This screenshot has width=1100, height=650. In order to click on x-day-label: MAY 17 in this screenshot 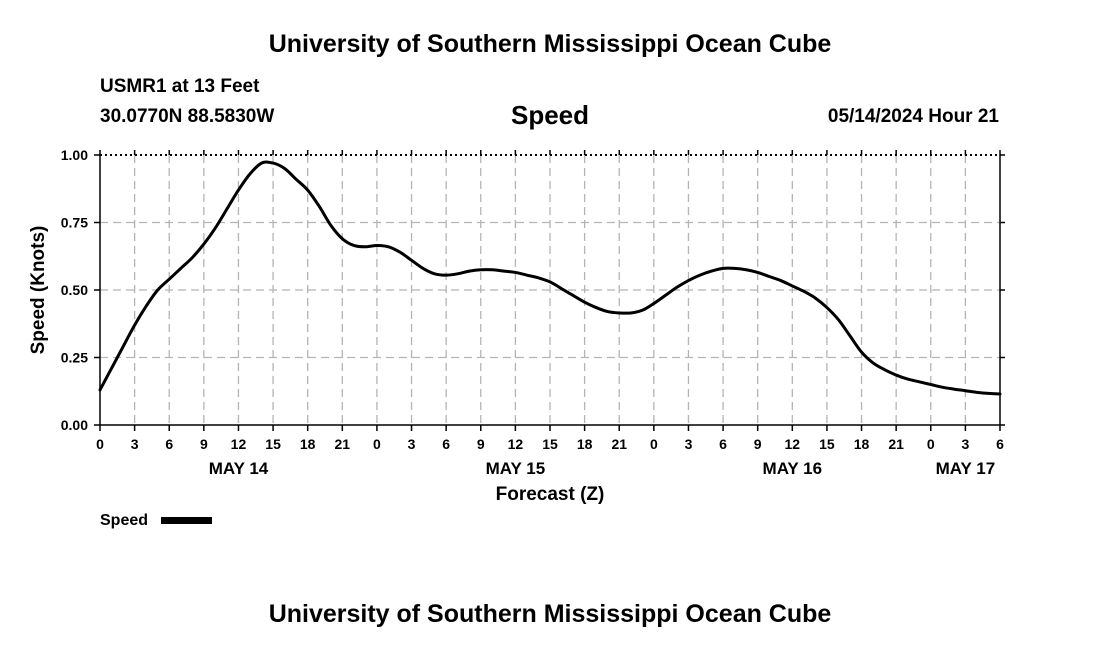, I will do `click(966, 468)`.